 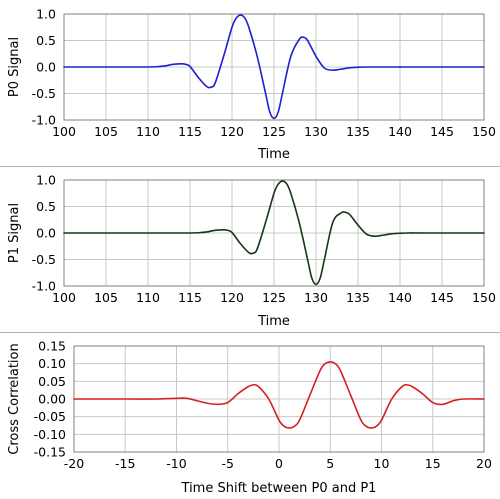 What do you see at coordinates (50, 416) in the screenshot?
I see `y-tick-label: -0.05` at bounding box center [50, 416].